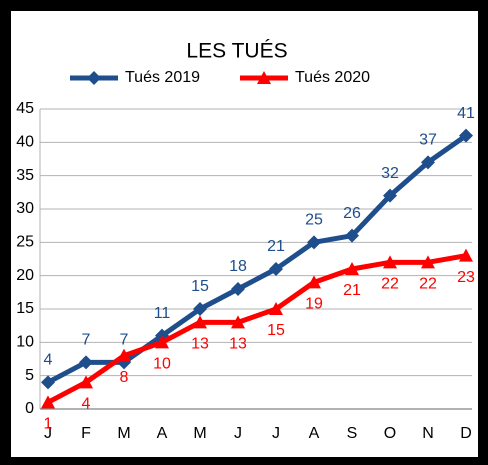  I want to click on data-label: 26, so click(352, 213).